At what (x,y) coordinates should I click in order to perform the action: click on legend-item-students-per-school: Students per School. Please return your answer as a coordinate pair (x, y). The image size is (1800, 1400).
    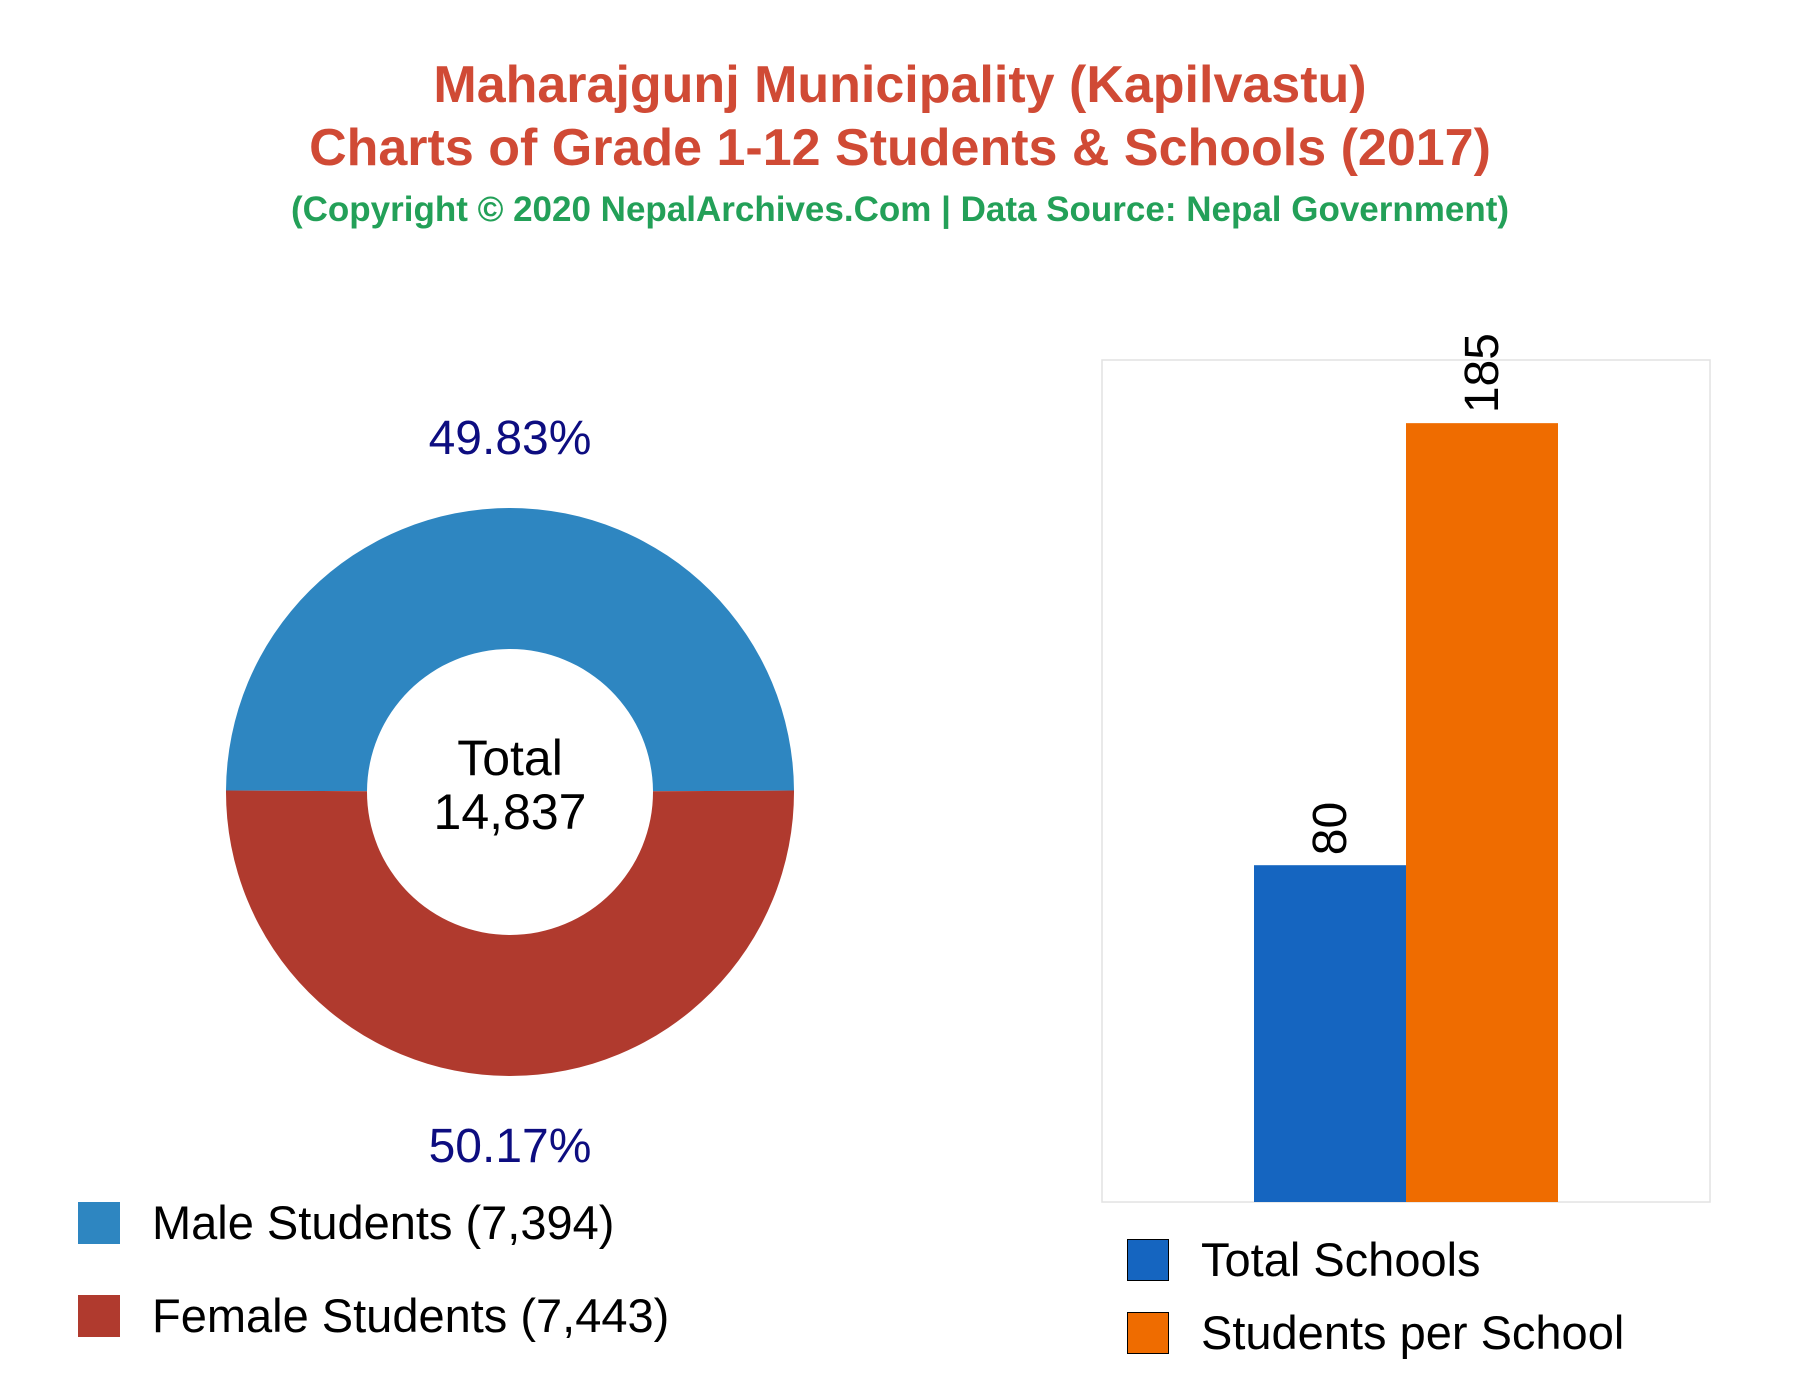
    Looking at the image, I should click on (1375, 1332).